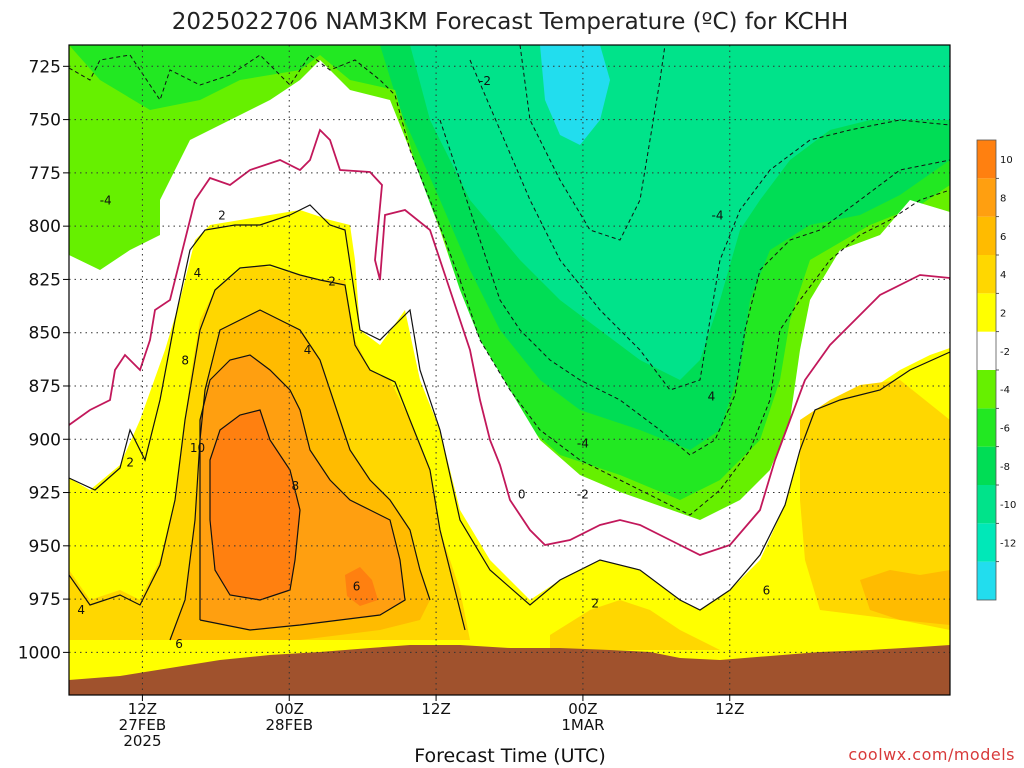 The height and width of the screenshot is (768, 1024). Describe the element at coordinates (509, 670) in the screenshot. I see `terrain` at that location.